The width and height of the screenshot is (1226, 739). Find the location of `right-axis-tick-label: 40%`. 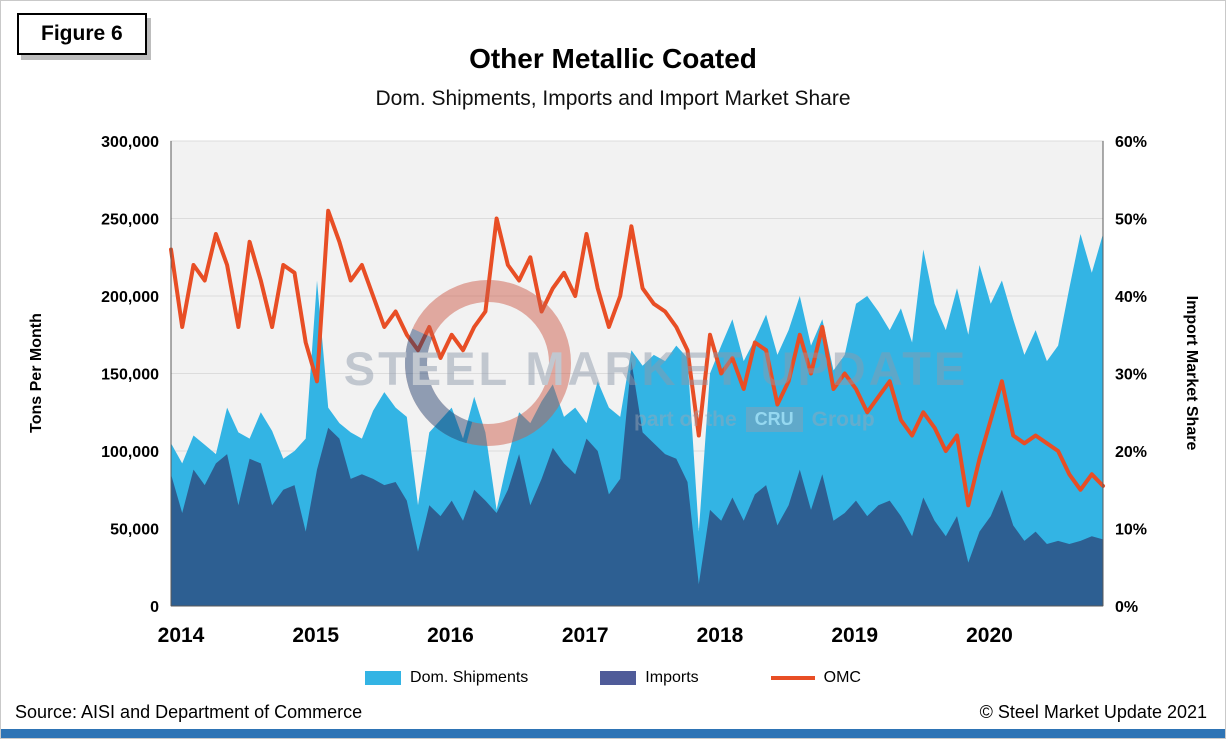

right-axis-tick-label: 40% is located at coordinates (1131, 297).